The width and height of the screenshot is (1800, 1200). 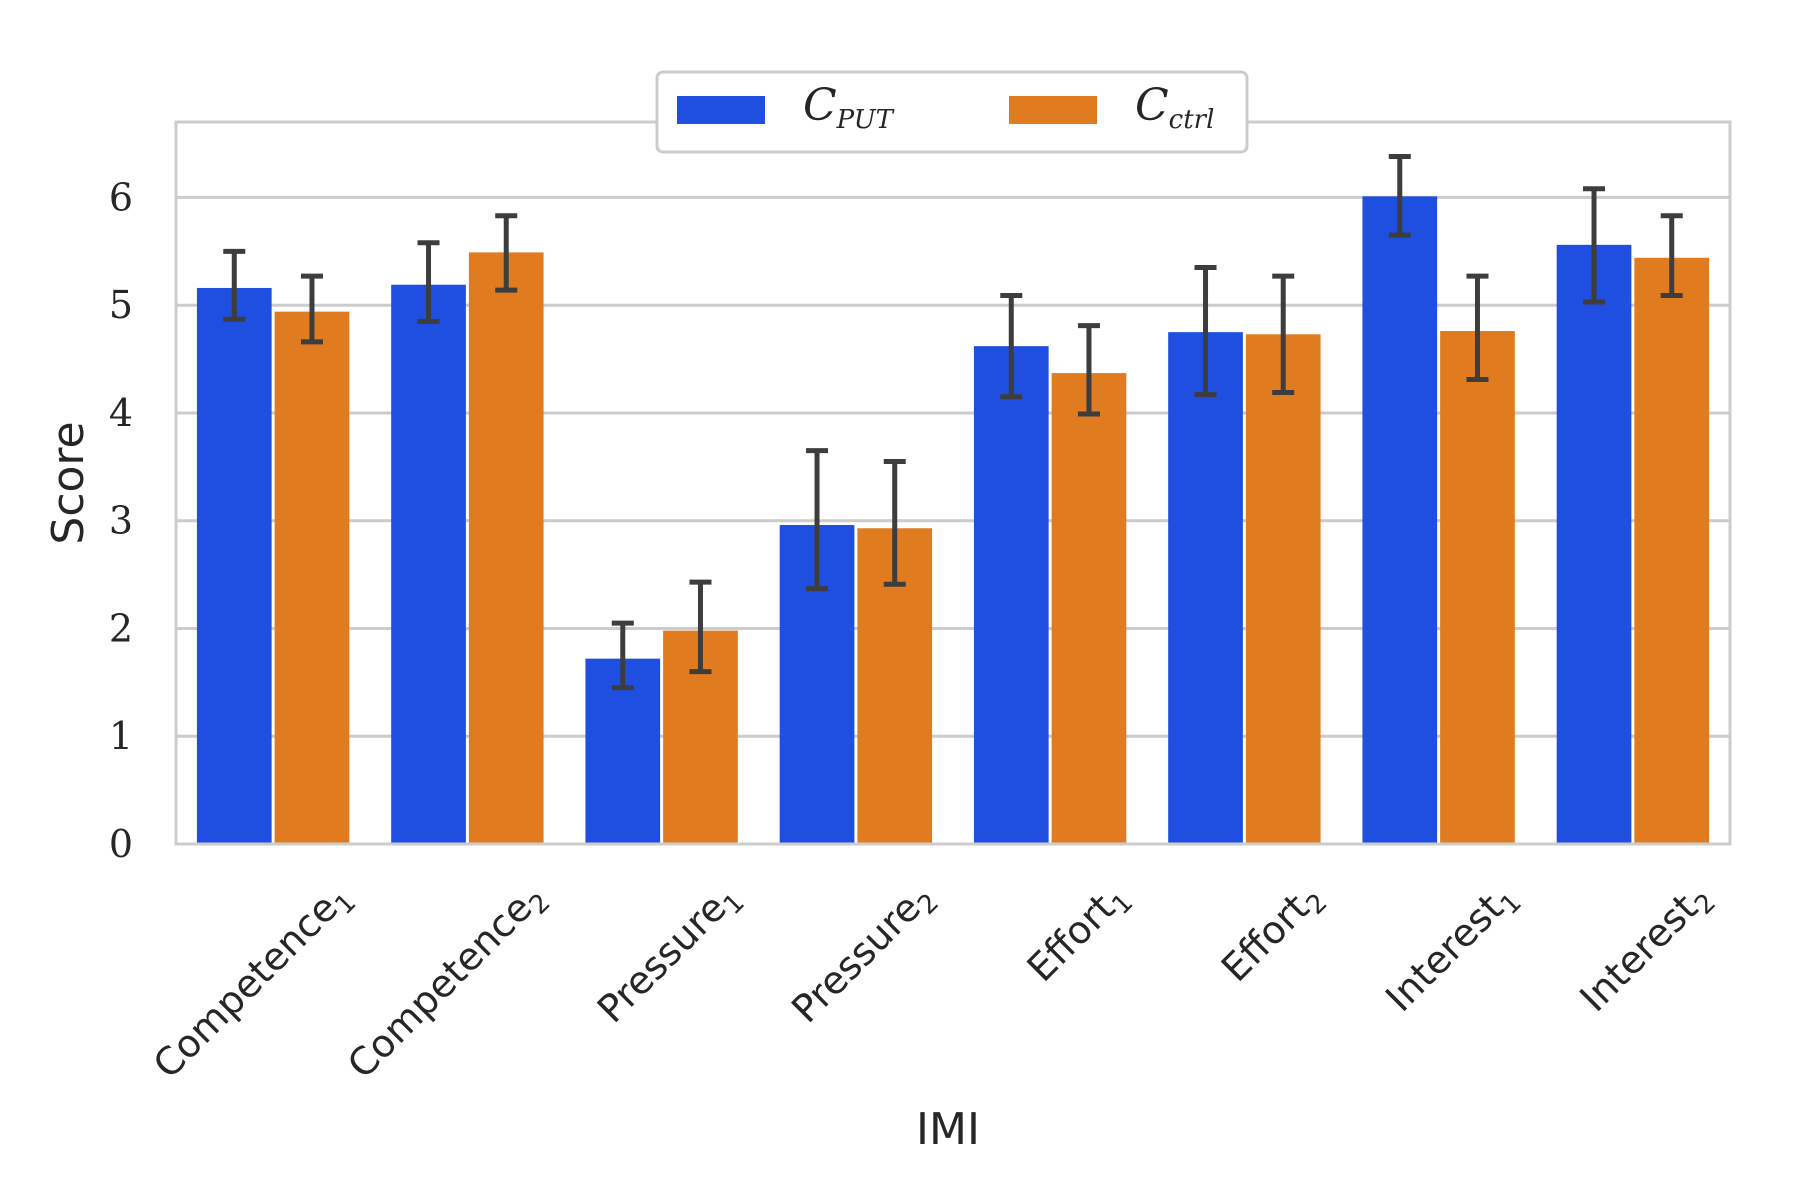 I want to click on svg-text: Competence2, so click(x=447, y=982).